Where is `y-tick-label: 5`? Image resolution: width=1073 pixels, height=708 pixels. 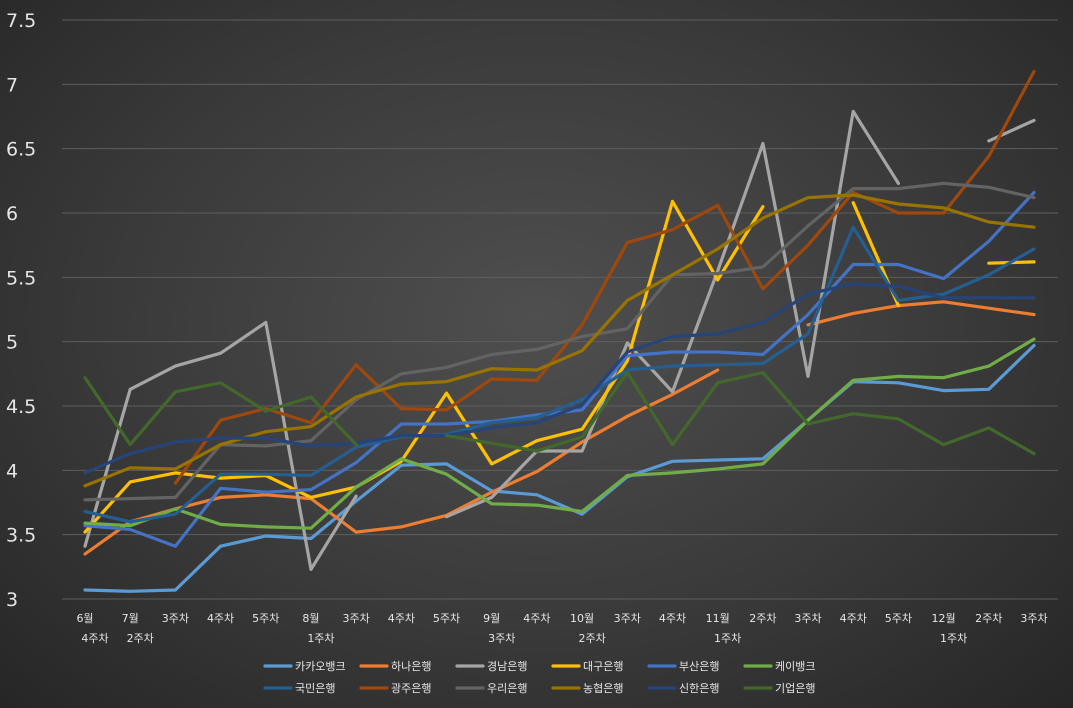 y-tick-label: 5 is located at coordinates (12, 343).